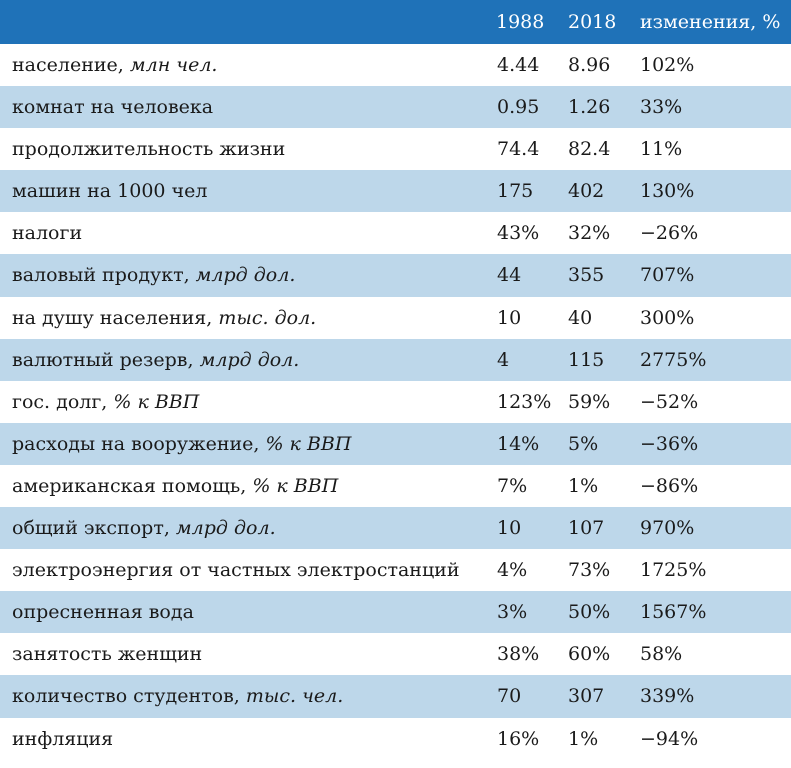 The width and height of the screenshot is (791, 768). Describe the element at coordinates (669, 738) in the screenshot. I see `cell-change: −94%` at that location.